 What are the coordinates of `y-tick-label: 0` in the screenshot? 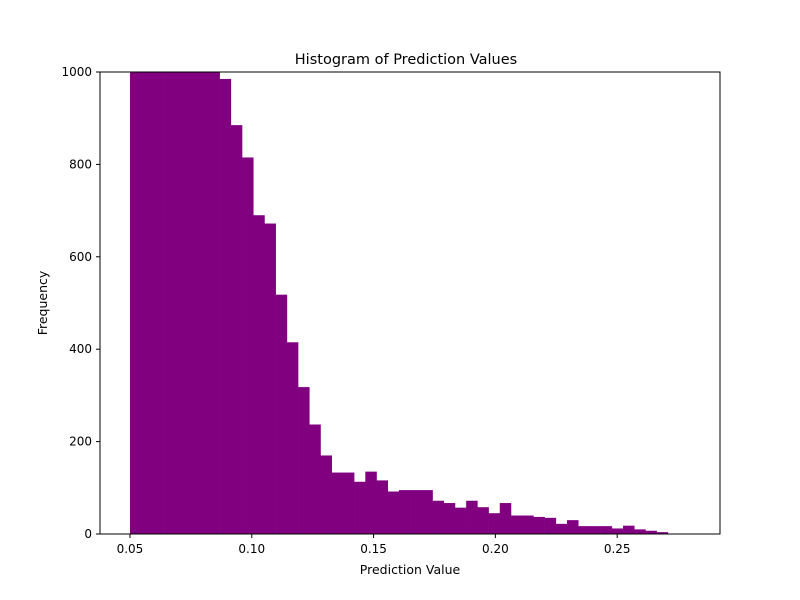 It's located at (88, 534).